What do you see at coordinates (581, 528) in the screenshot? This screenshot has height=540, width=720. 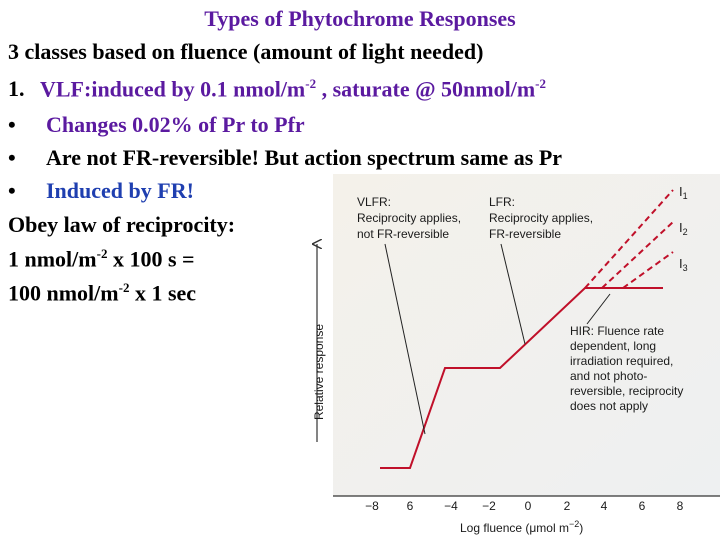 I see `x-axis-label-end: )` at bounding box center [581, 528].